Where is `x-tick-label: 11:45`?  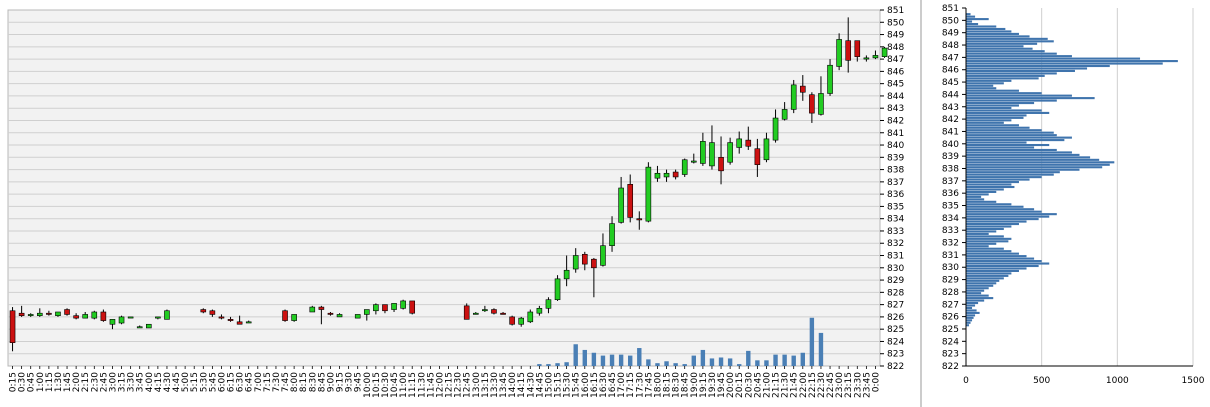
x-tick-label: 11:45 is located at coordinates (431, 385).